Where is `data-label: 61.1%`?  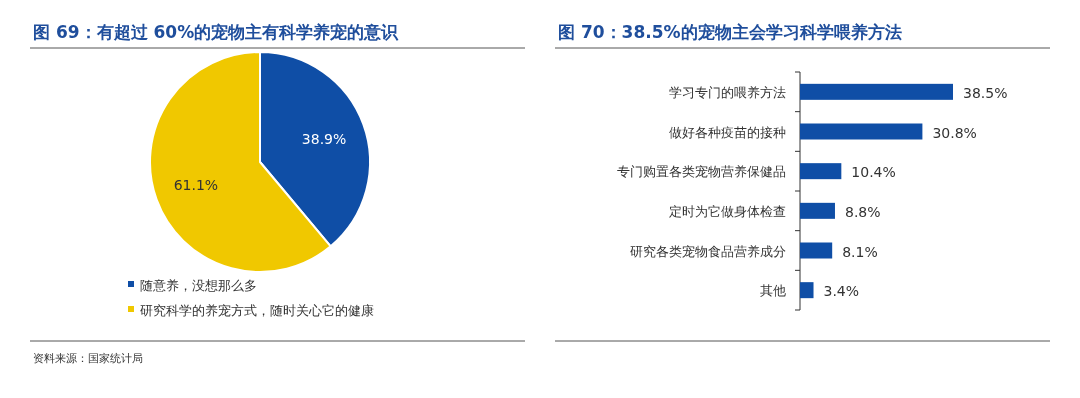 data-label: 61.1% is located at coordinates (196, 185).